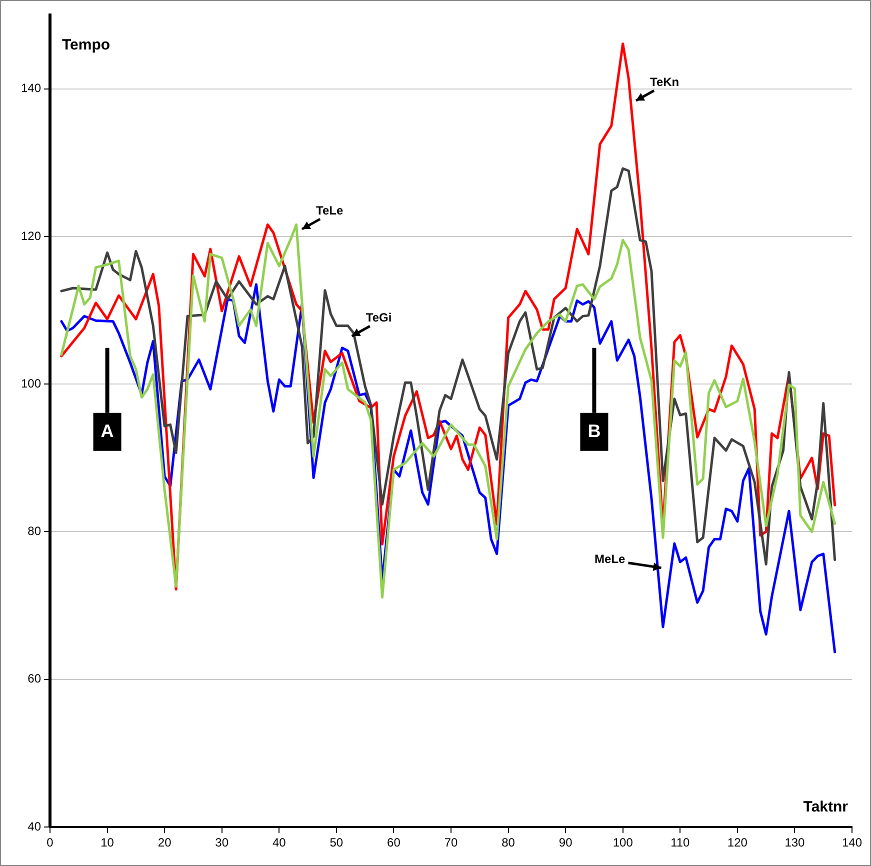 The height and width of the screenshot is (866, 871). What do you see at coordinates (165, 843) in the screenshot?
I see `x-tick-label: 20` at bounding box center [165, 843].